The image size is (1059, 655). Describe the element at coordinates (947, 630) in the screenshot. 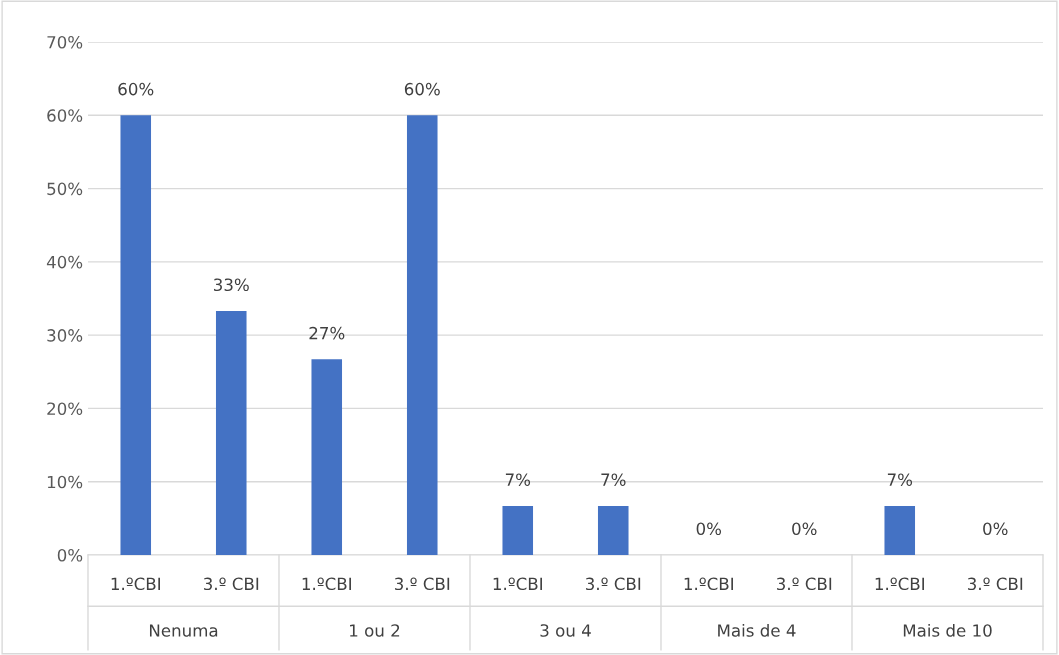

I see `text: Mais de 10` at that location.